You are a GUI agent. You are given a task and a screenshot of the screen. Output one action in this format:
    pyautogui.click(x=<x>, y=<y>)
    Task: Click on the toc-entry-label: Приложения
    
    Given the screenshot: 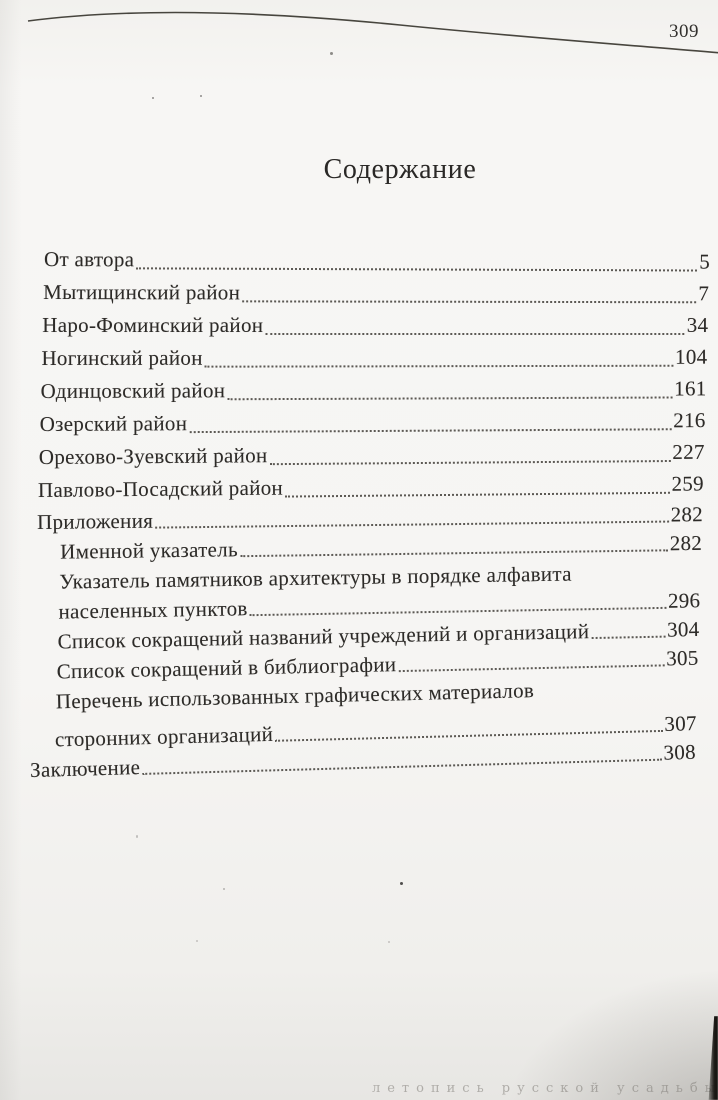 What is the action you would take?
    pyautogui.click(x=95, y=521)
    